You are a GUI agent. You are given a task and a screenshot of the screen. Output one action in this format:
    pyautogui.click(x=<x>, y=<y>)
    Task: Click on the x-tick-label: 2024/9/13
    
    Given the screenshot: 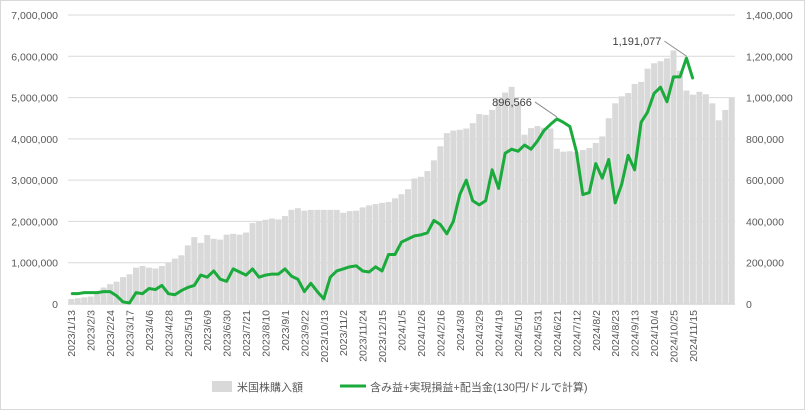 What is the action you would take?
    pyautogui.click(x=636, y=333)
    